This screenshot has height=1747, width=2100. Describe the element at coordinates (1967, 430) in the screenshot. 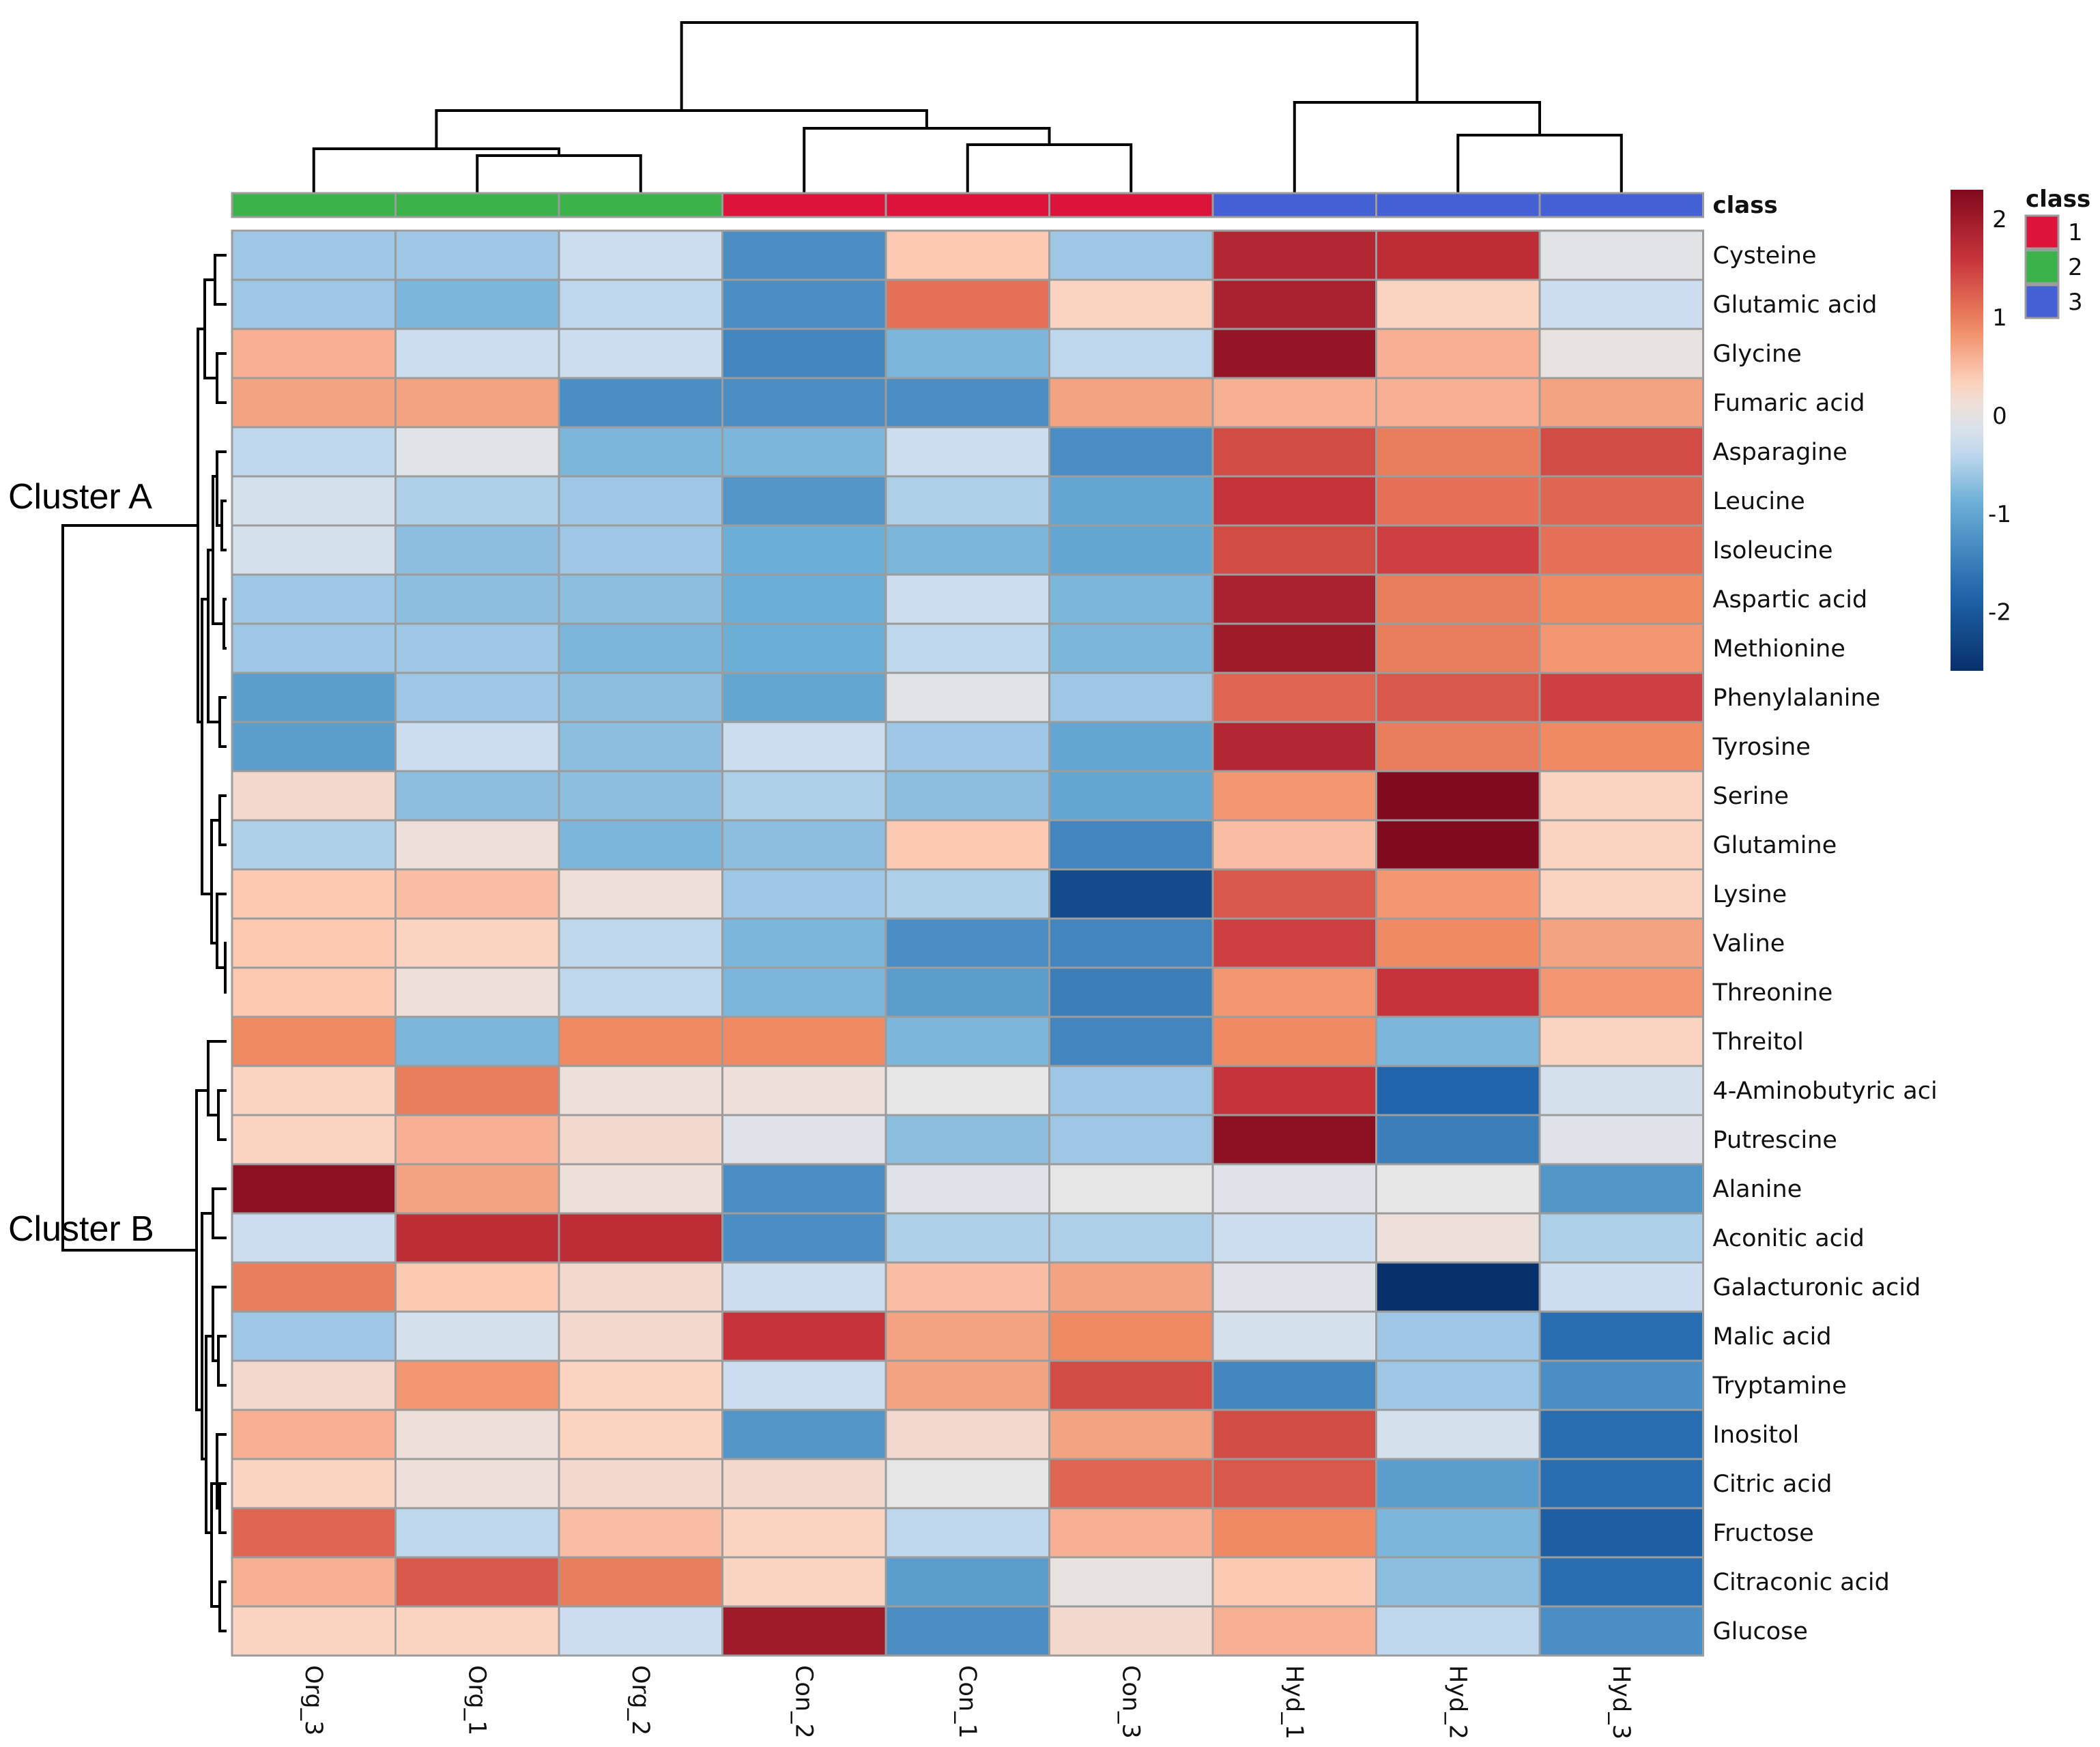

I see `colorbar-gradient` at that location.